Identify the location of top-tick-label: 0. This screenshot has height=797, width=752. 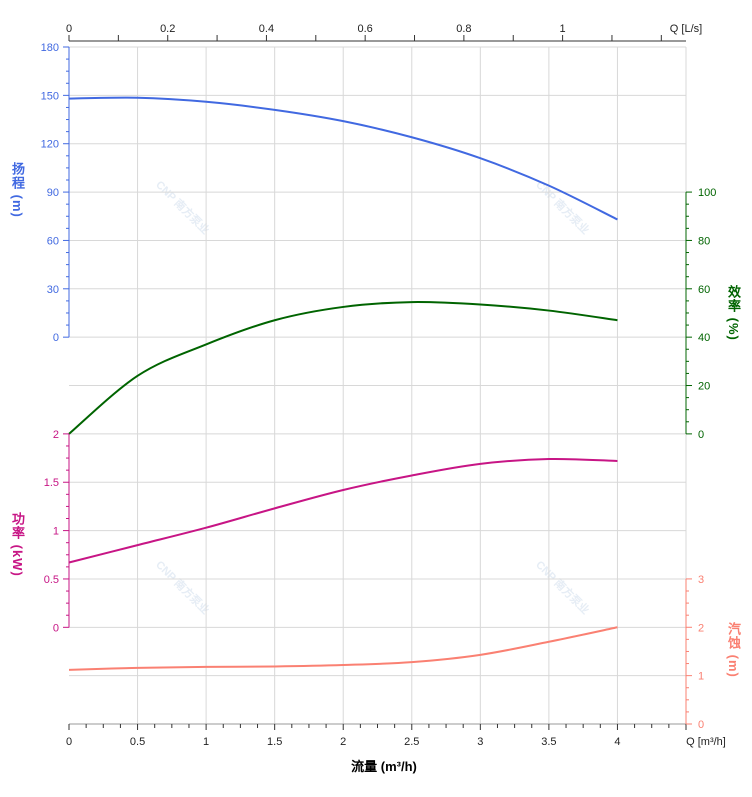
(69, 29).